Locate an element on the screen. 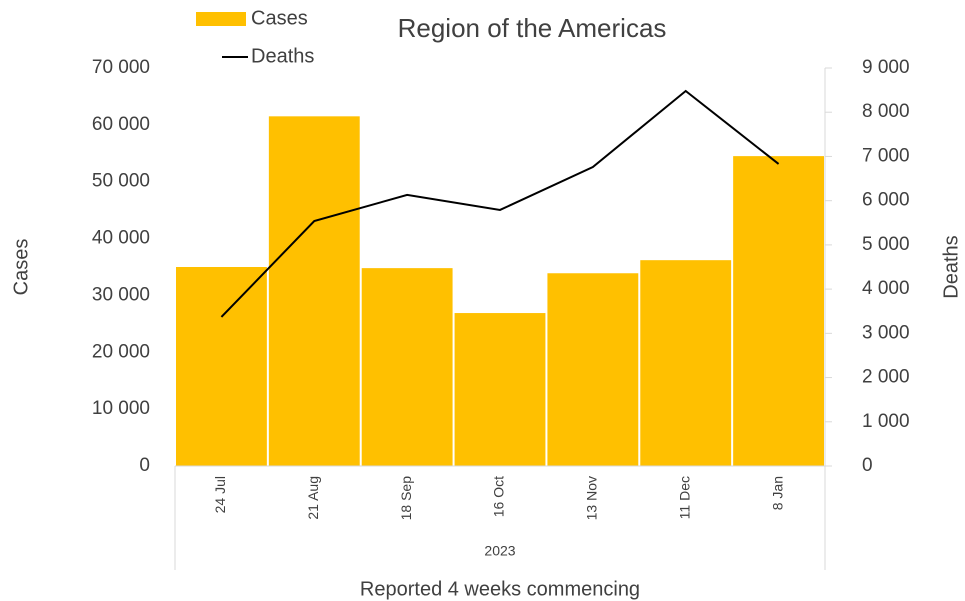  y2-tick-label: 3 000 is located at coordinates (886, 332).